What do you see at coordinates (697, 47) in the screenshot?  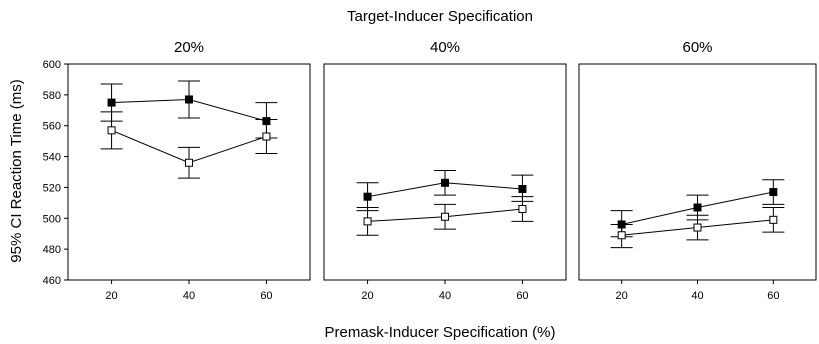 I see `panel-title: 60%` at bounding box center [697, 47].